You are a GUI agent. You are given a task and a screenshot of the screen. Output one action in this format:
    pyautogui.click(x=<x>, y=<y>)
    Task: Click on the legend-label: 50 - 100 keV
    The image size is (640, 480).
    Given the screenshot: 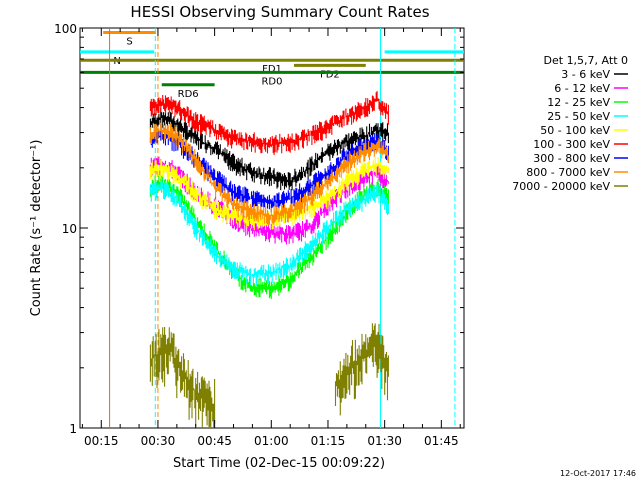 What is the action you would take?
    pyautogui.click(x=575, y=130)
    